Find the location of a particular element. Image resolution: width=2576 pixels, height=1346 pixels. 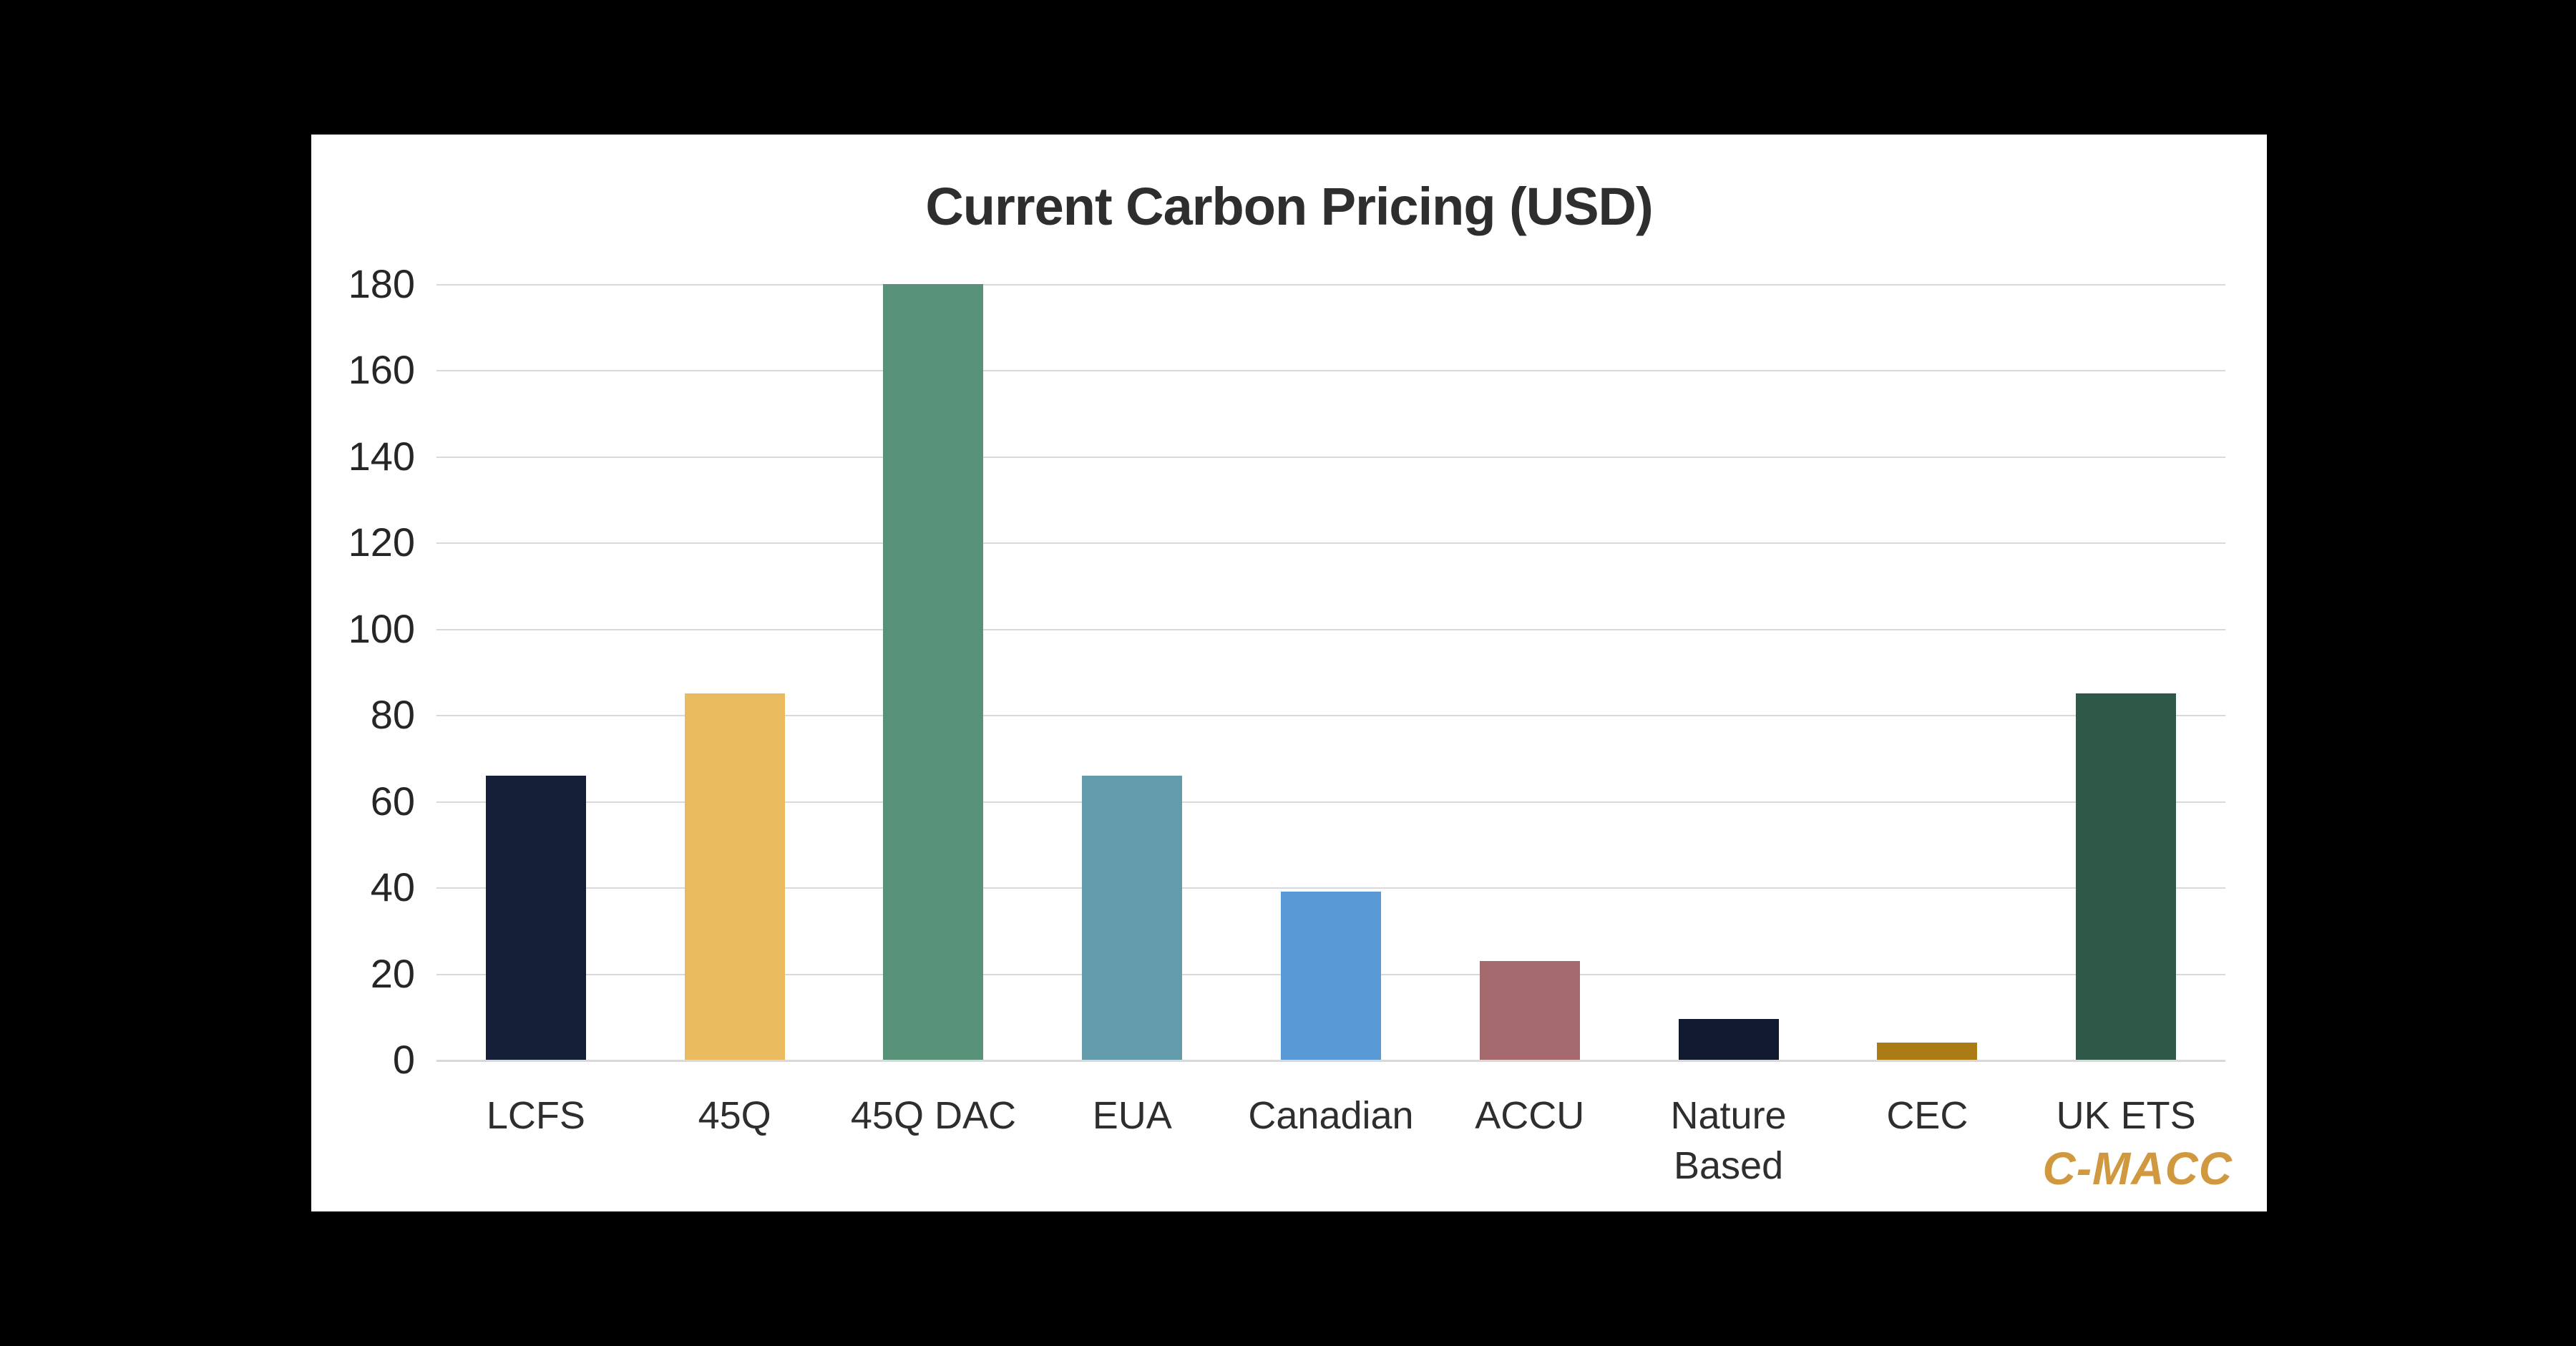

x-axis-label-45q: 45Q is located at coordinates (735, 1115).